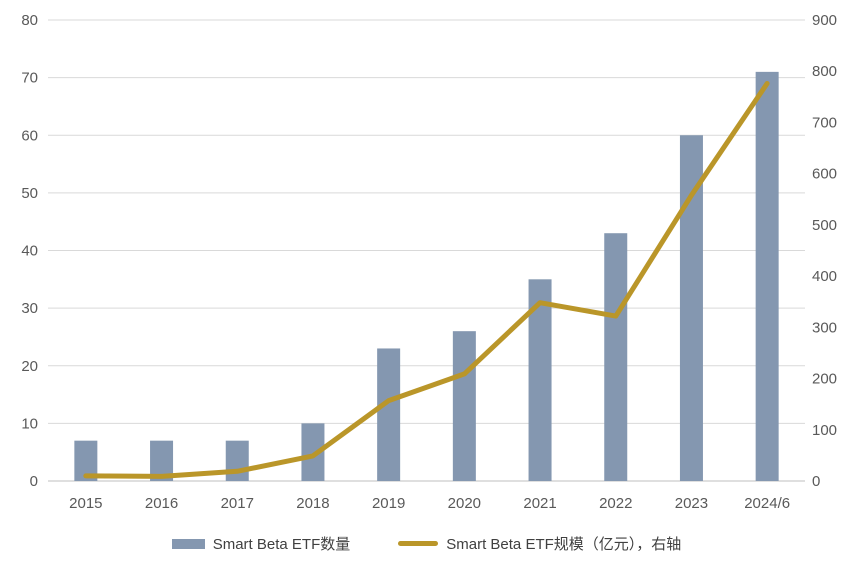 The image size is (853, 568). What do you see at coordinates (464, 406) in the screenshot?
I see `bar-2020` at bounding box center [464, 406].